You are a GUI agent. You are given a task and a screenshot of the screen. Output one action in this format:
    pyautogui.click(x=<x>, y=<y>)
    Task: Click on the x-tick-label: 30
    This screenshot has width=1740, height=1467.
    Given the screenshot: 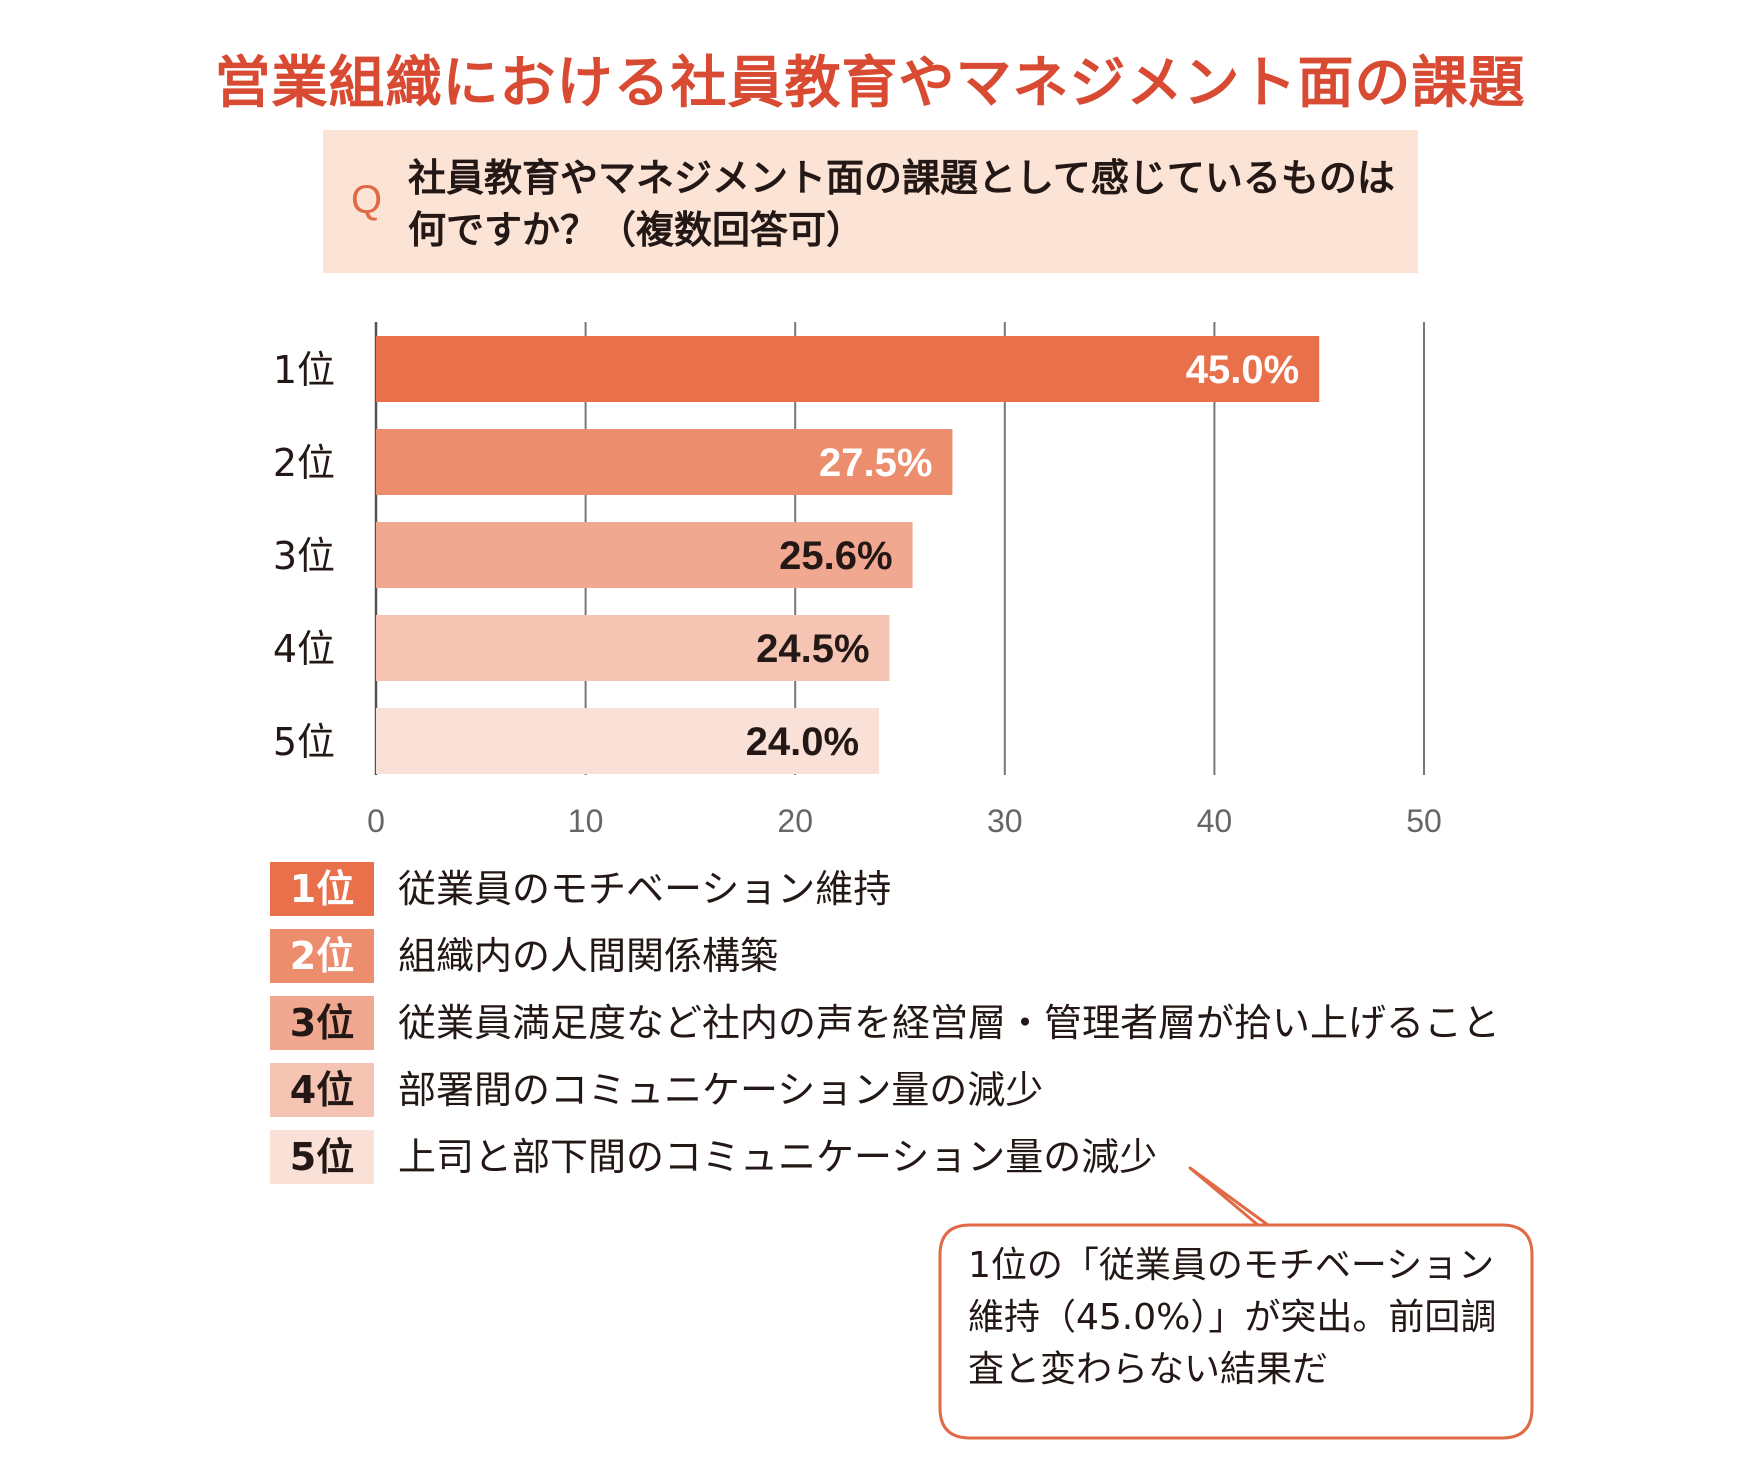 What is the action you would take?
    pyautogui.click(x=1005, y=821)
    